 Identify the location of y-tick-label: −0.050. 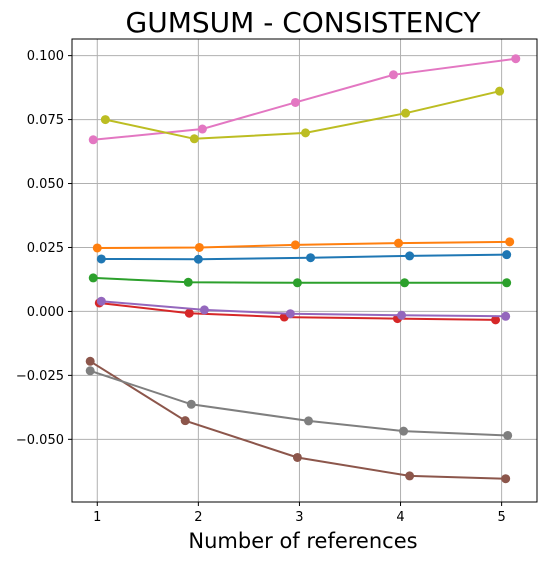
(40, 440).